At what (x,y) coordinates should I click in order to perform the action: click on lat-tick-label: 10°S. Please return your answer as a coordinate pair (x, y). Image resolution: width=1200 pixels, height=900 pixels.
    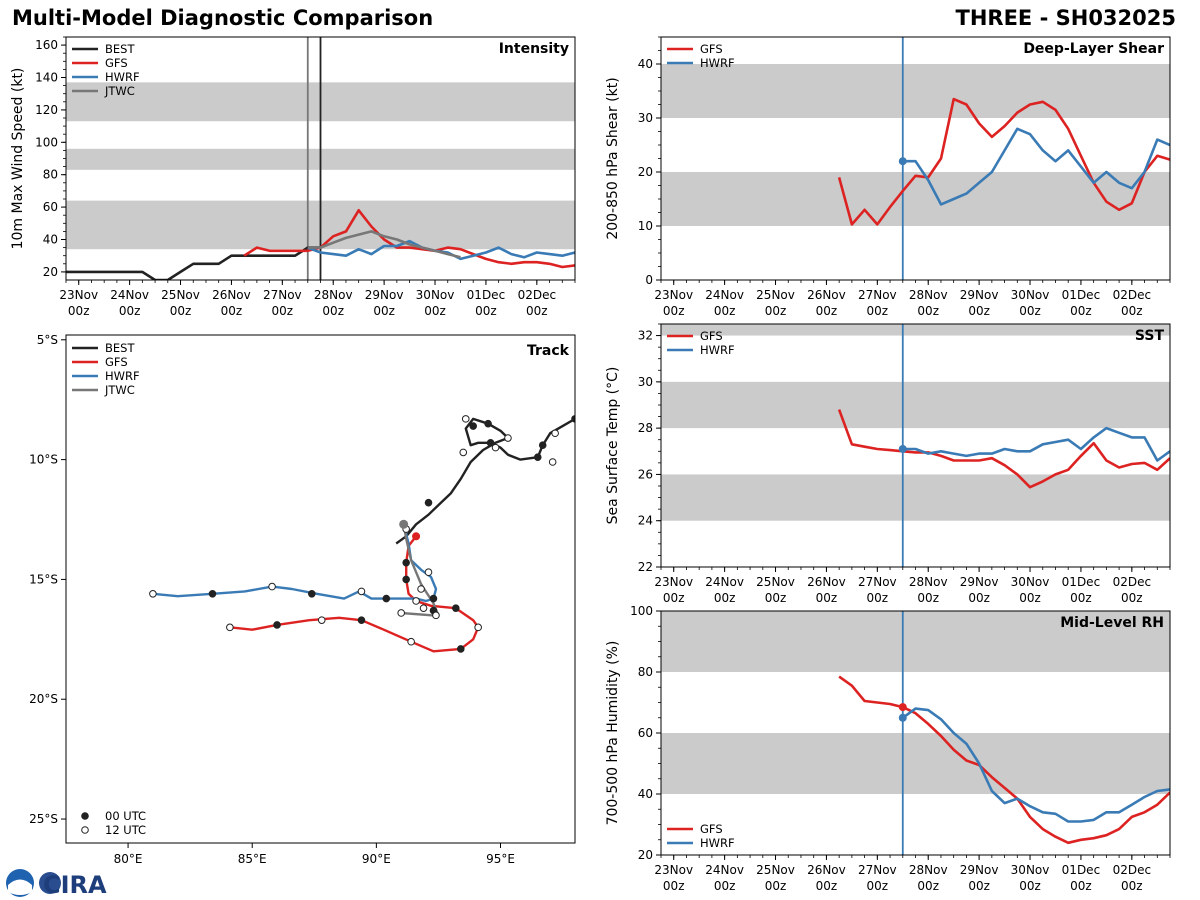
    Looking at the image, I should click on (43, 460).